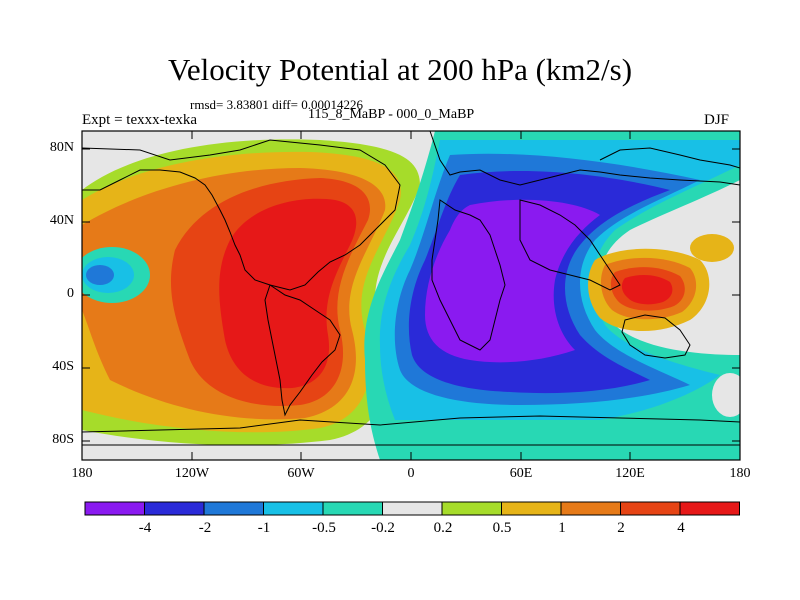 The image size is (800, 600). I want to click on x-tick-label: 0, so click(411, 473).